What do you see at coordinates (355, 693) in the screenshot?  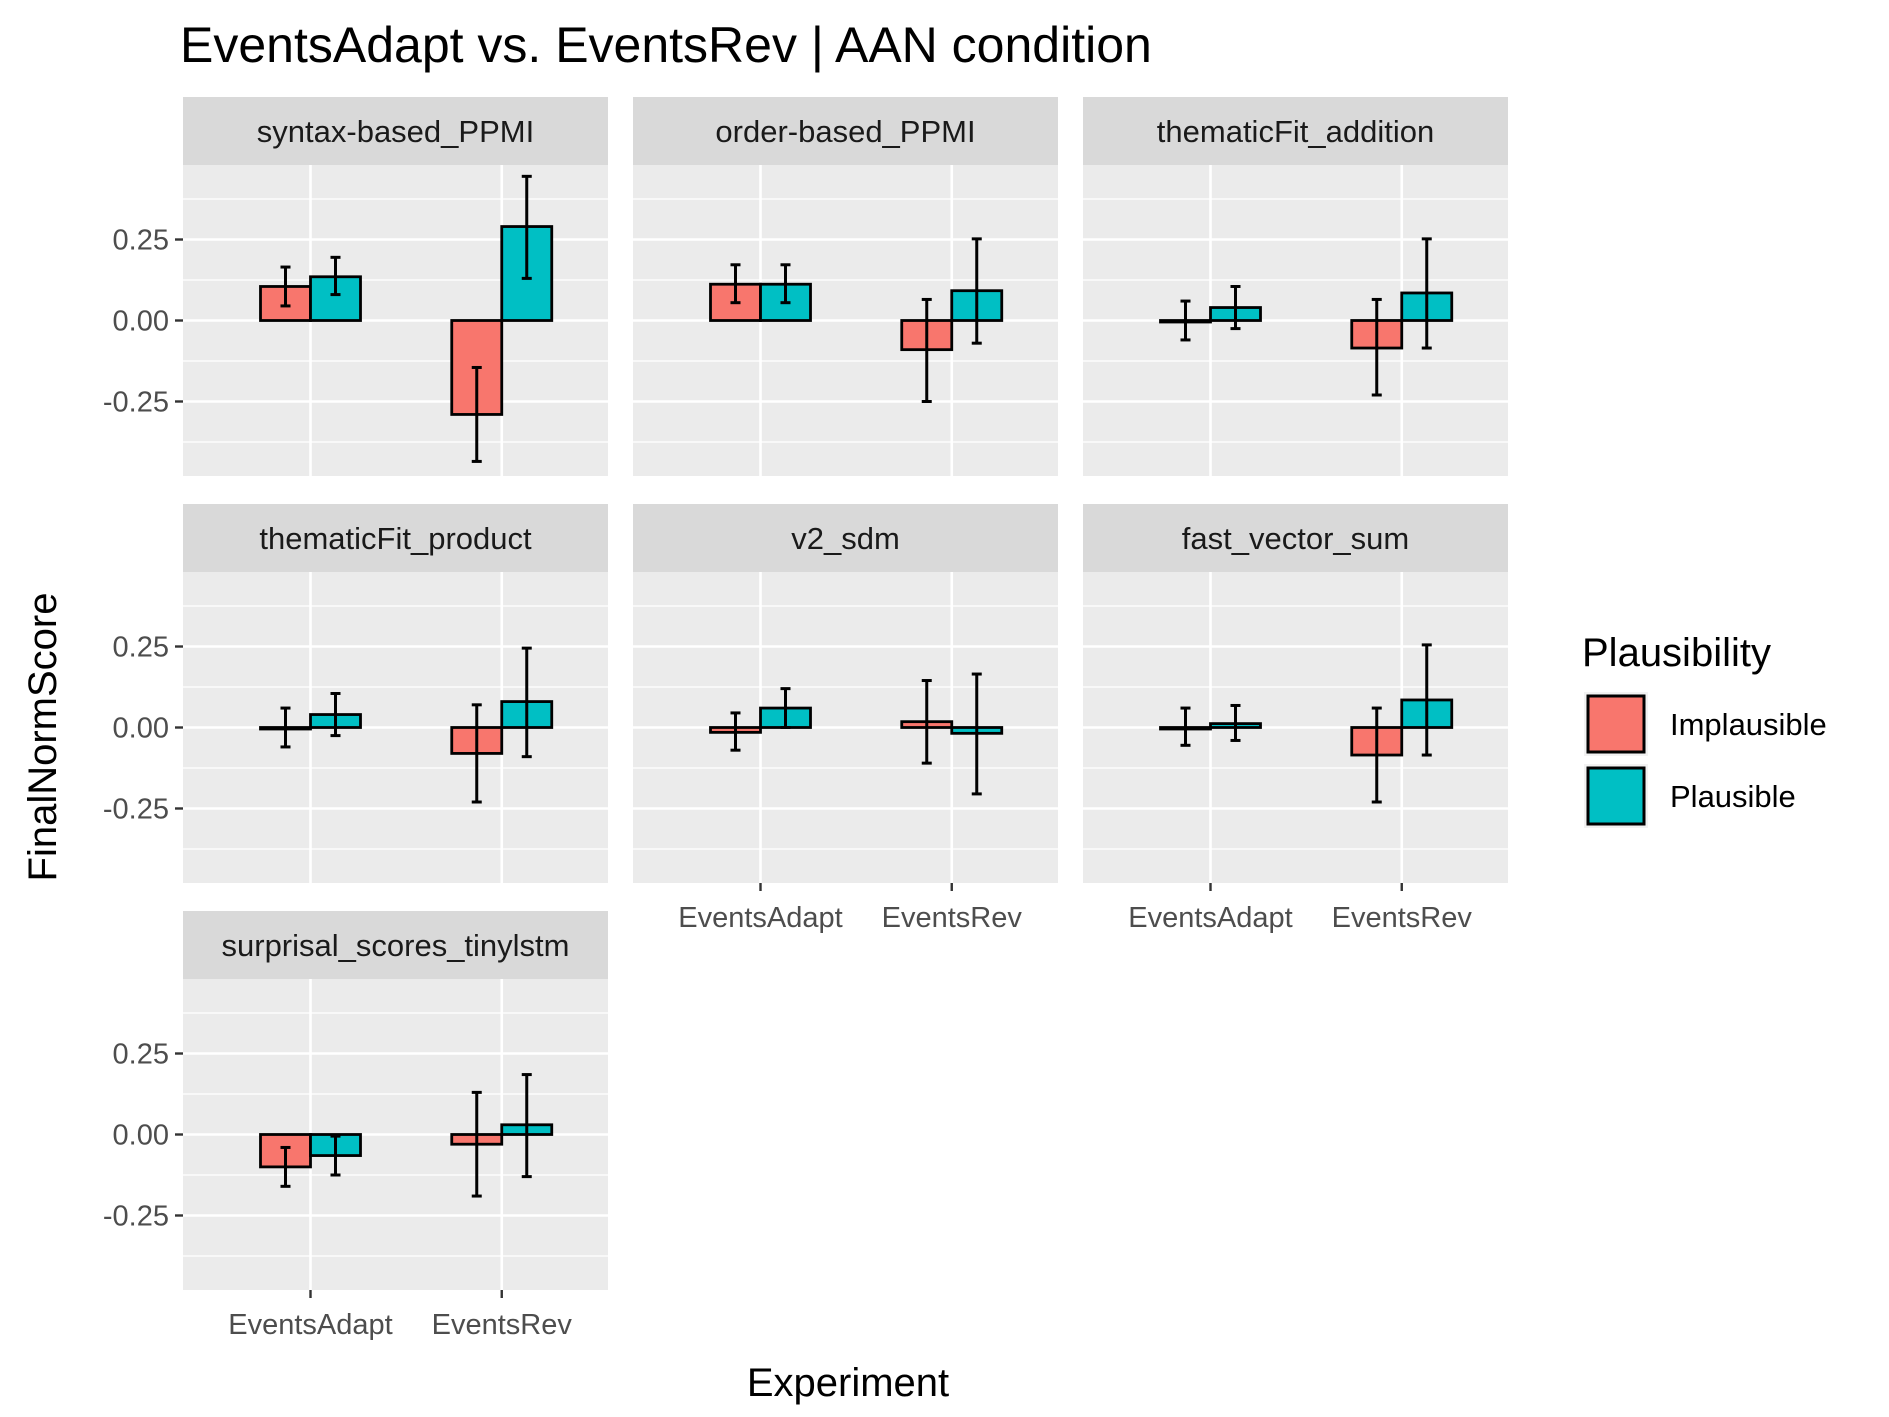 I see `panel-thematicfit-product: thematicFit_product 0.25 0.00 -0.25` at bounding box center [355, 693].